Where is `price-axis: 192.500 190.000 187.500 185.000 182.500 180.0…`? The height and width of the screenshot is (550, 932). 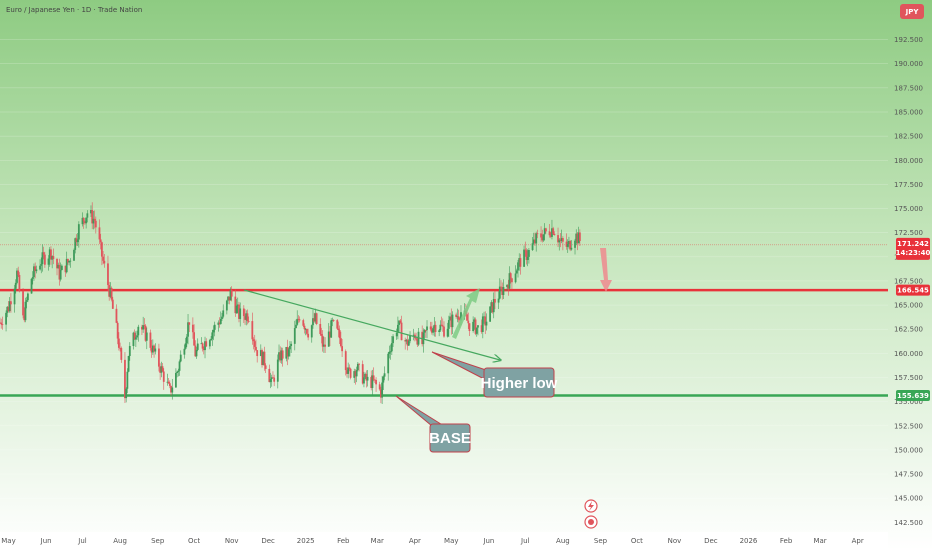 price-axis: 192.500 190.000 187.500 185.000 182.500 180.0… is located at coordinates (908, 281).